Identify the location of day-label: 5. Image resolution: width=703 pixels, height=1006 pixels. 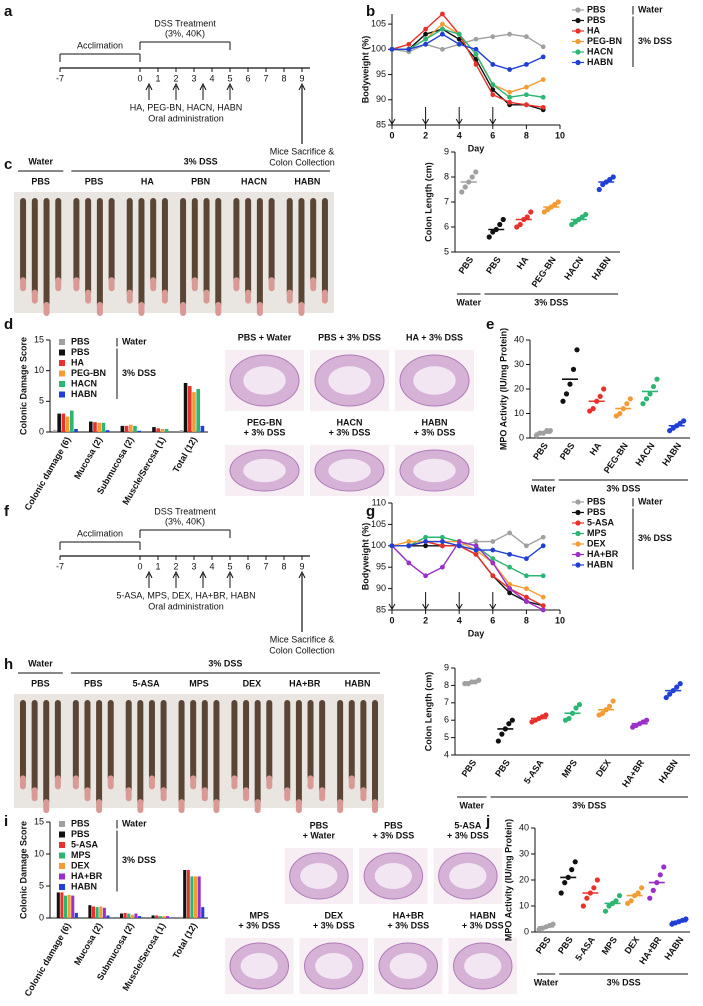
(229, 78).